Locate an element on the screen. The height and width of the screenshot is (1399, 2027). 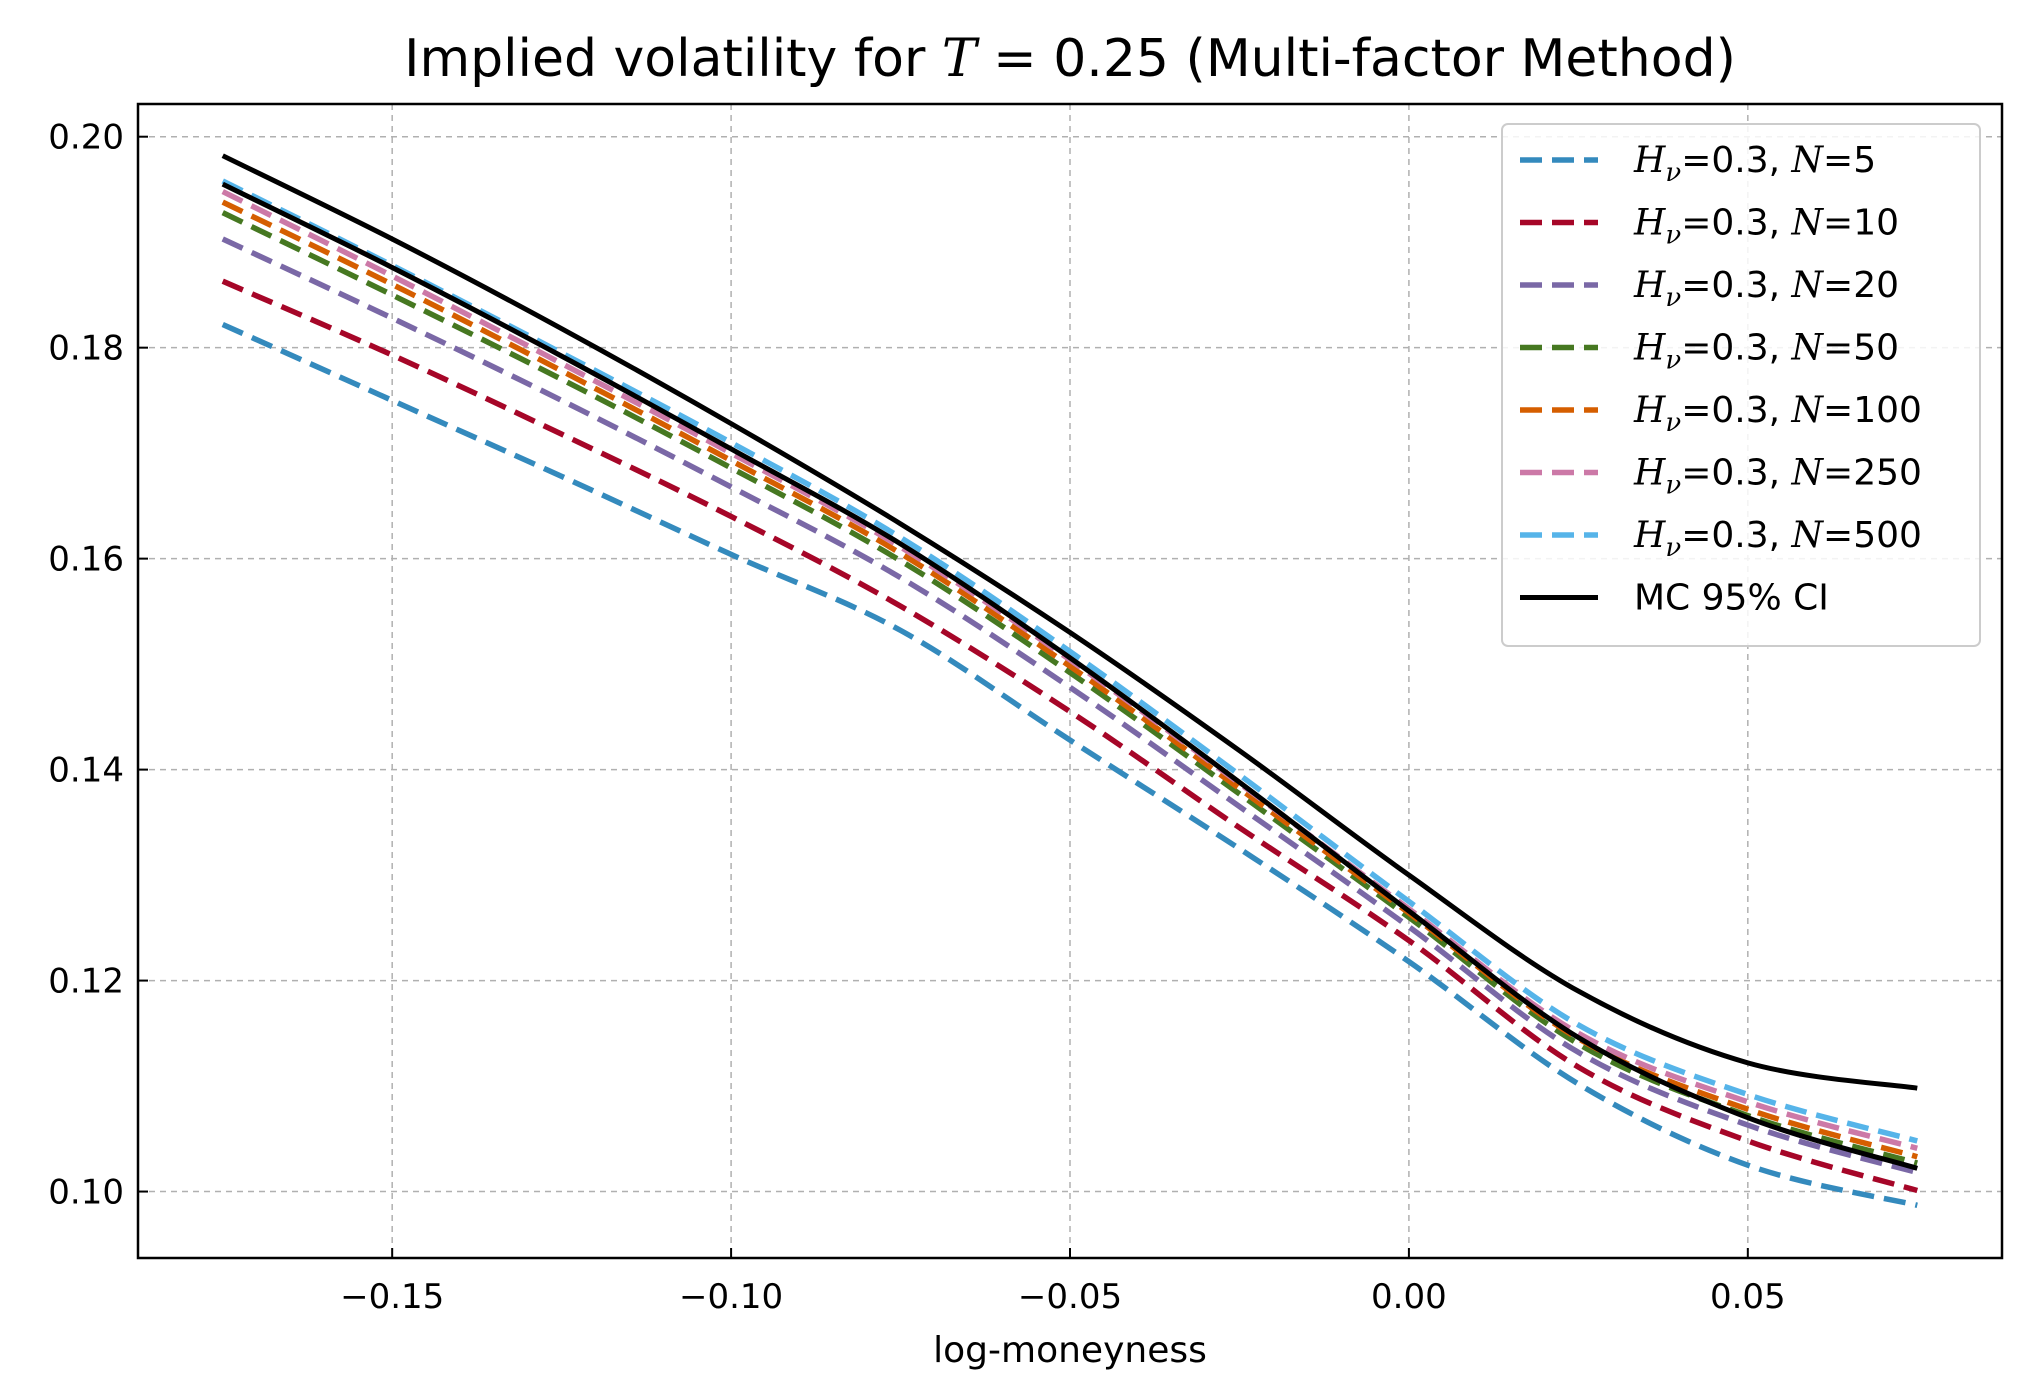
chart-title-equals: = is located at coordinates (1015, 59).